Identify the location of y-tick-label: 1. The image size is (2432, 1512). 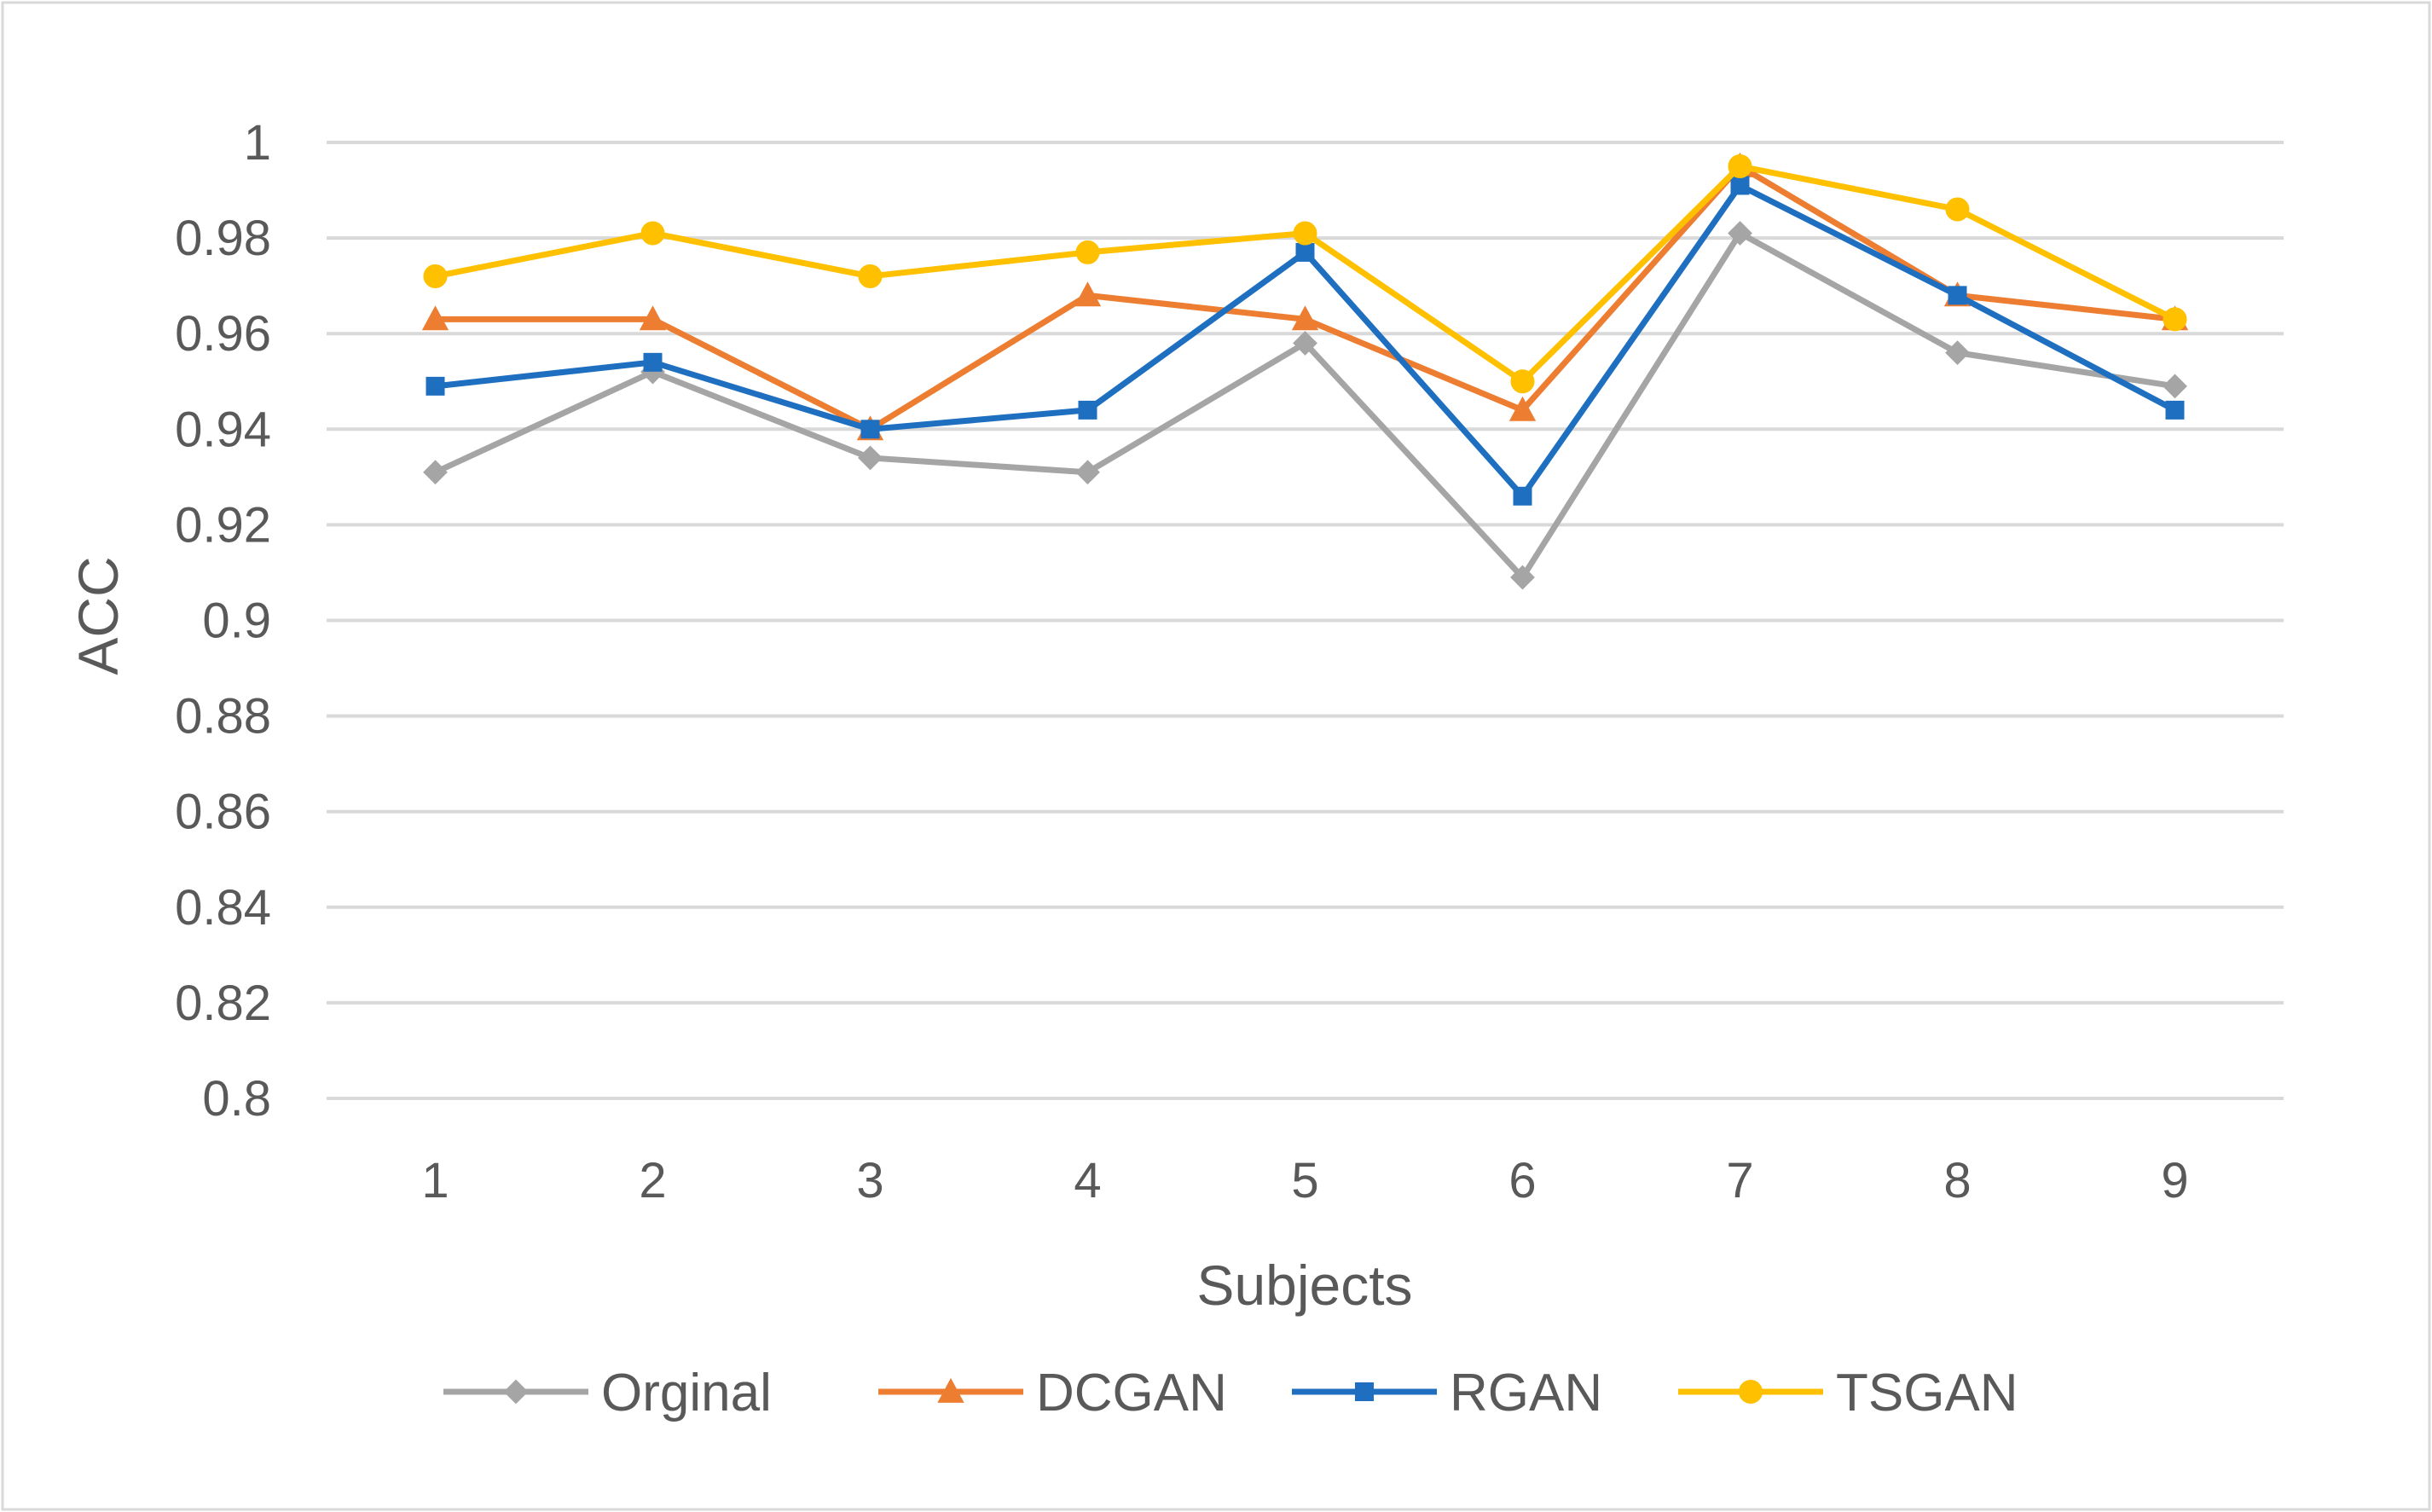
(257, 143).